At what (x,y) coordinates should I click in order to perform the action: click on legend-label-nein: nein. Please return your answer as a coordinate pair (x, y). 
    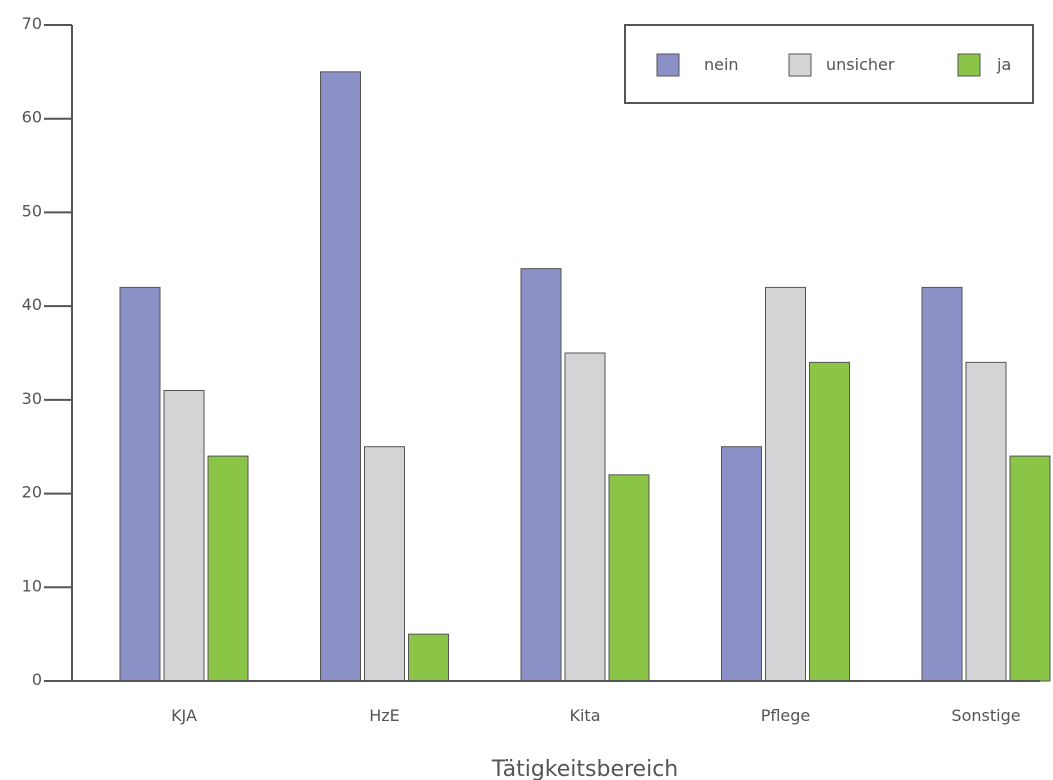
    Looking at the image, I should click on (721, 64).